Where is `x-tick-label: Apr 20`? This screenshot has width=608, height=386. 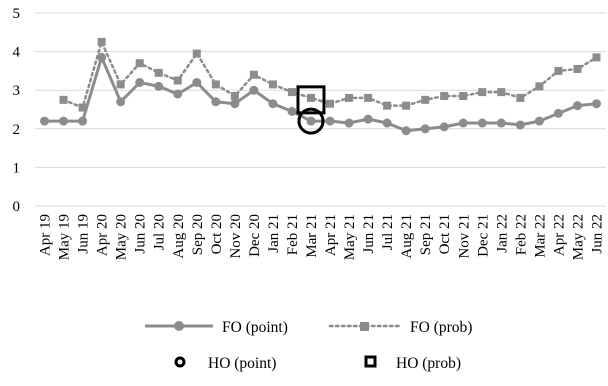 x-tick-label: Apr 20 is located at coordinates (103, 235).